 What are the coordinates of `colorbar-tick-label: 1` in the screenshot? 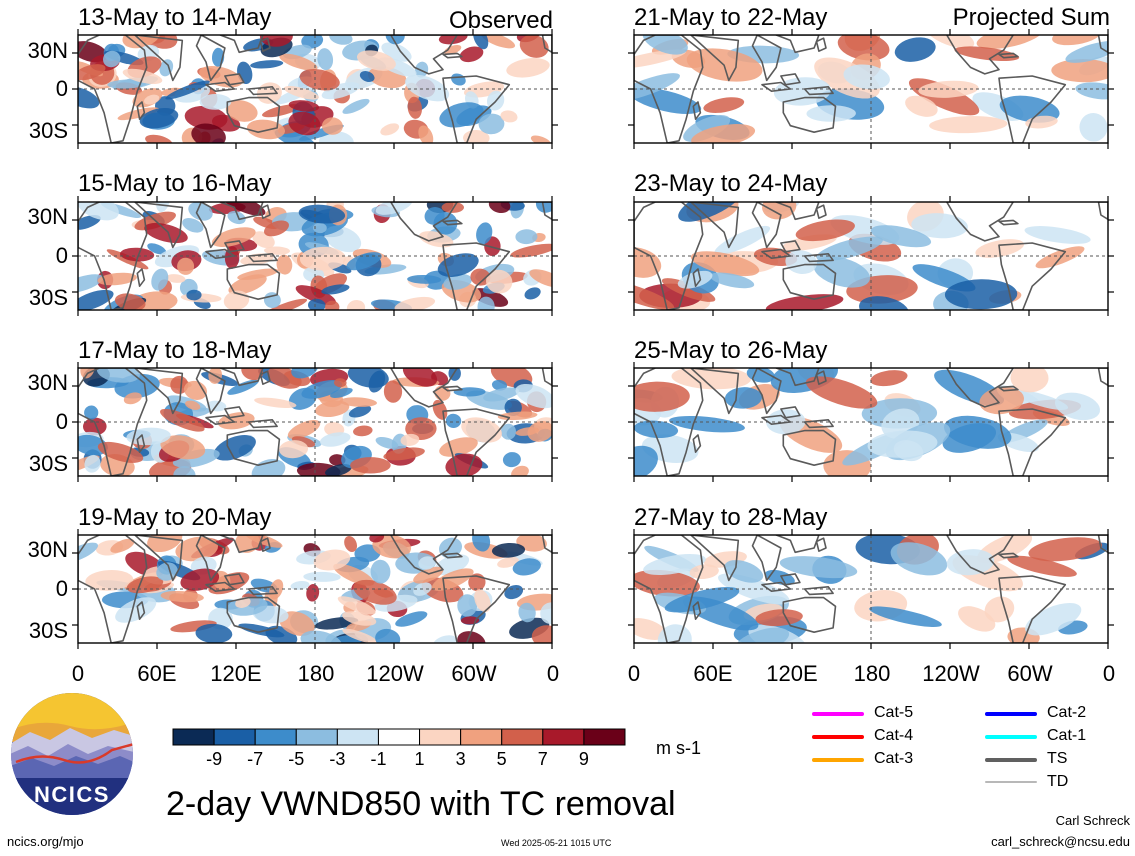 It's located at (419, 759).